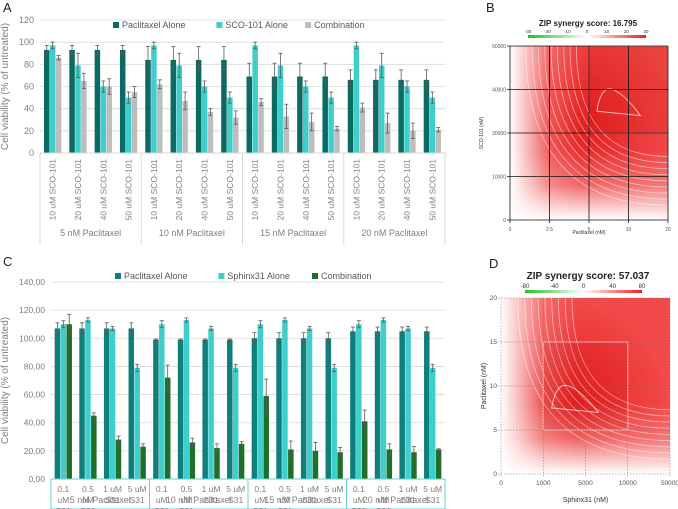  What do you see at coordinates (256, 25) in the screenshot?
I see `legend-label: SCO-101 Alone` at bounding box center [256, 25].